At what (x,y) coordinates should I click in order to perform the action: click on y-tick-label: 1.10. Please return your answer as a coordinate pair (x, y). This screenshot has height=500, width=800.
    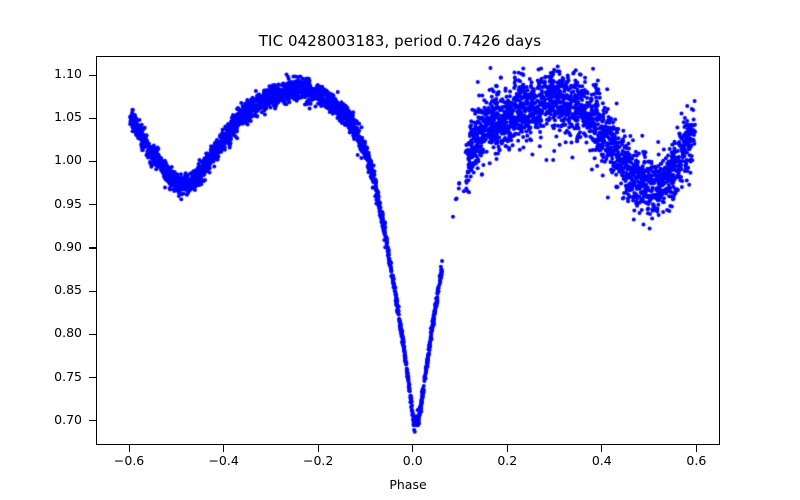
    Looking at the image, I should click on (68, 74).